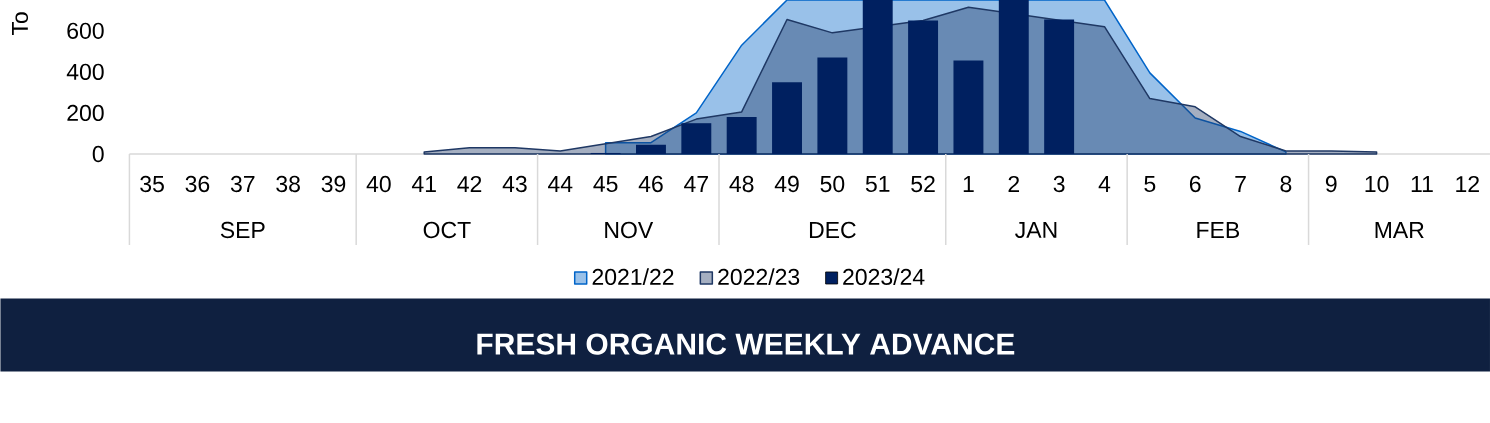 This screenshot has width=1490, height=423. What do you see at coordinates (85, 113) in the screenshot?
I see `y-tick-label: 200` at bounding box center [85, 113].